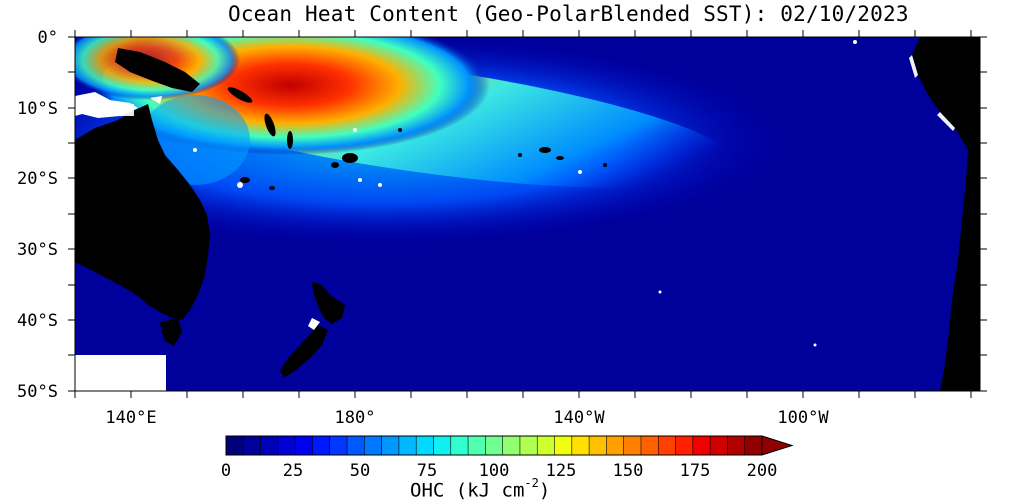  What do you see at coordinates (946, 214) in the screenshot?
I see `south-america-landmass` at bounding box center [946, 214].